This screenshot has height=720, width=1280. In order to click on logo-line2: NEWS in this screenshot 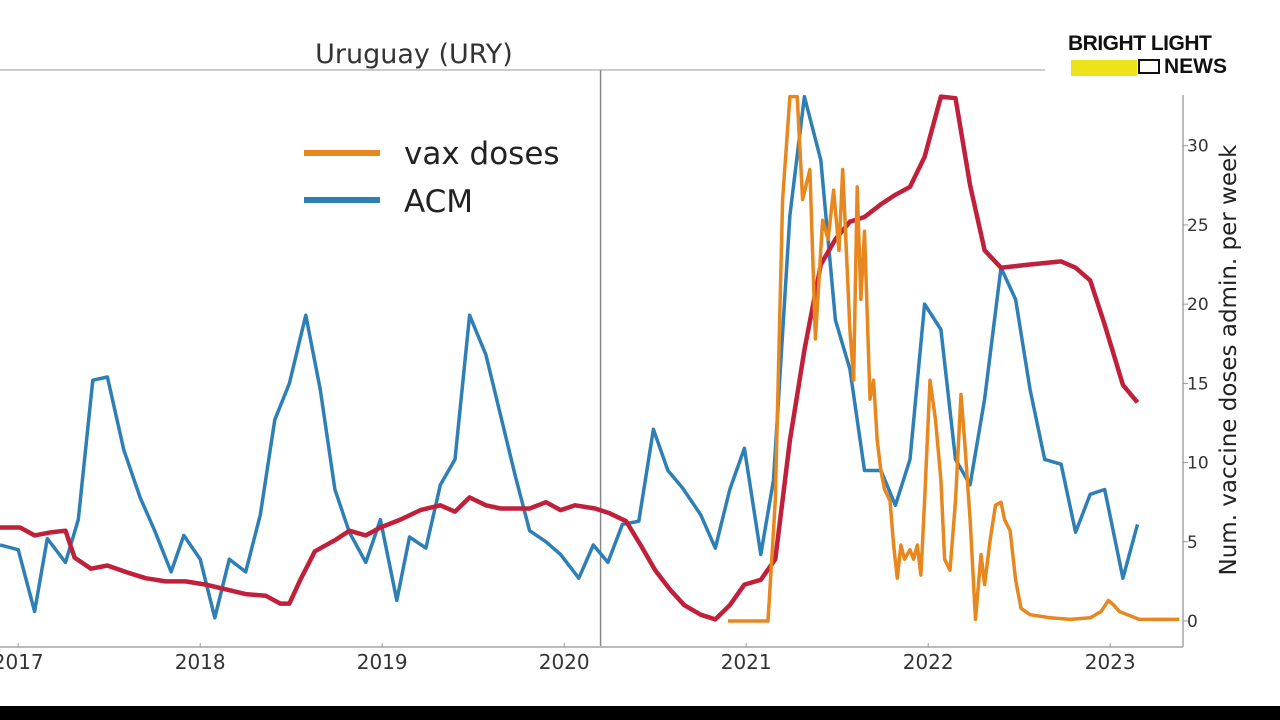, I will do `click(1195, 66)`.